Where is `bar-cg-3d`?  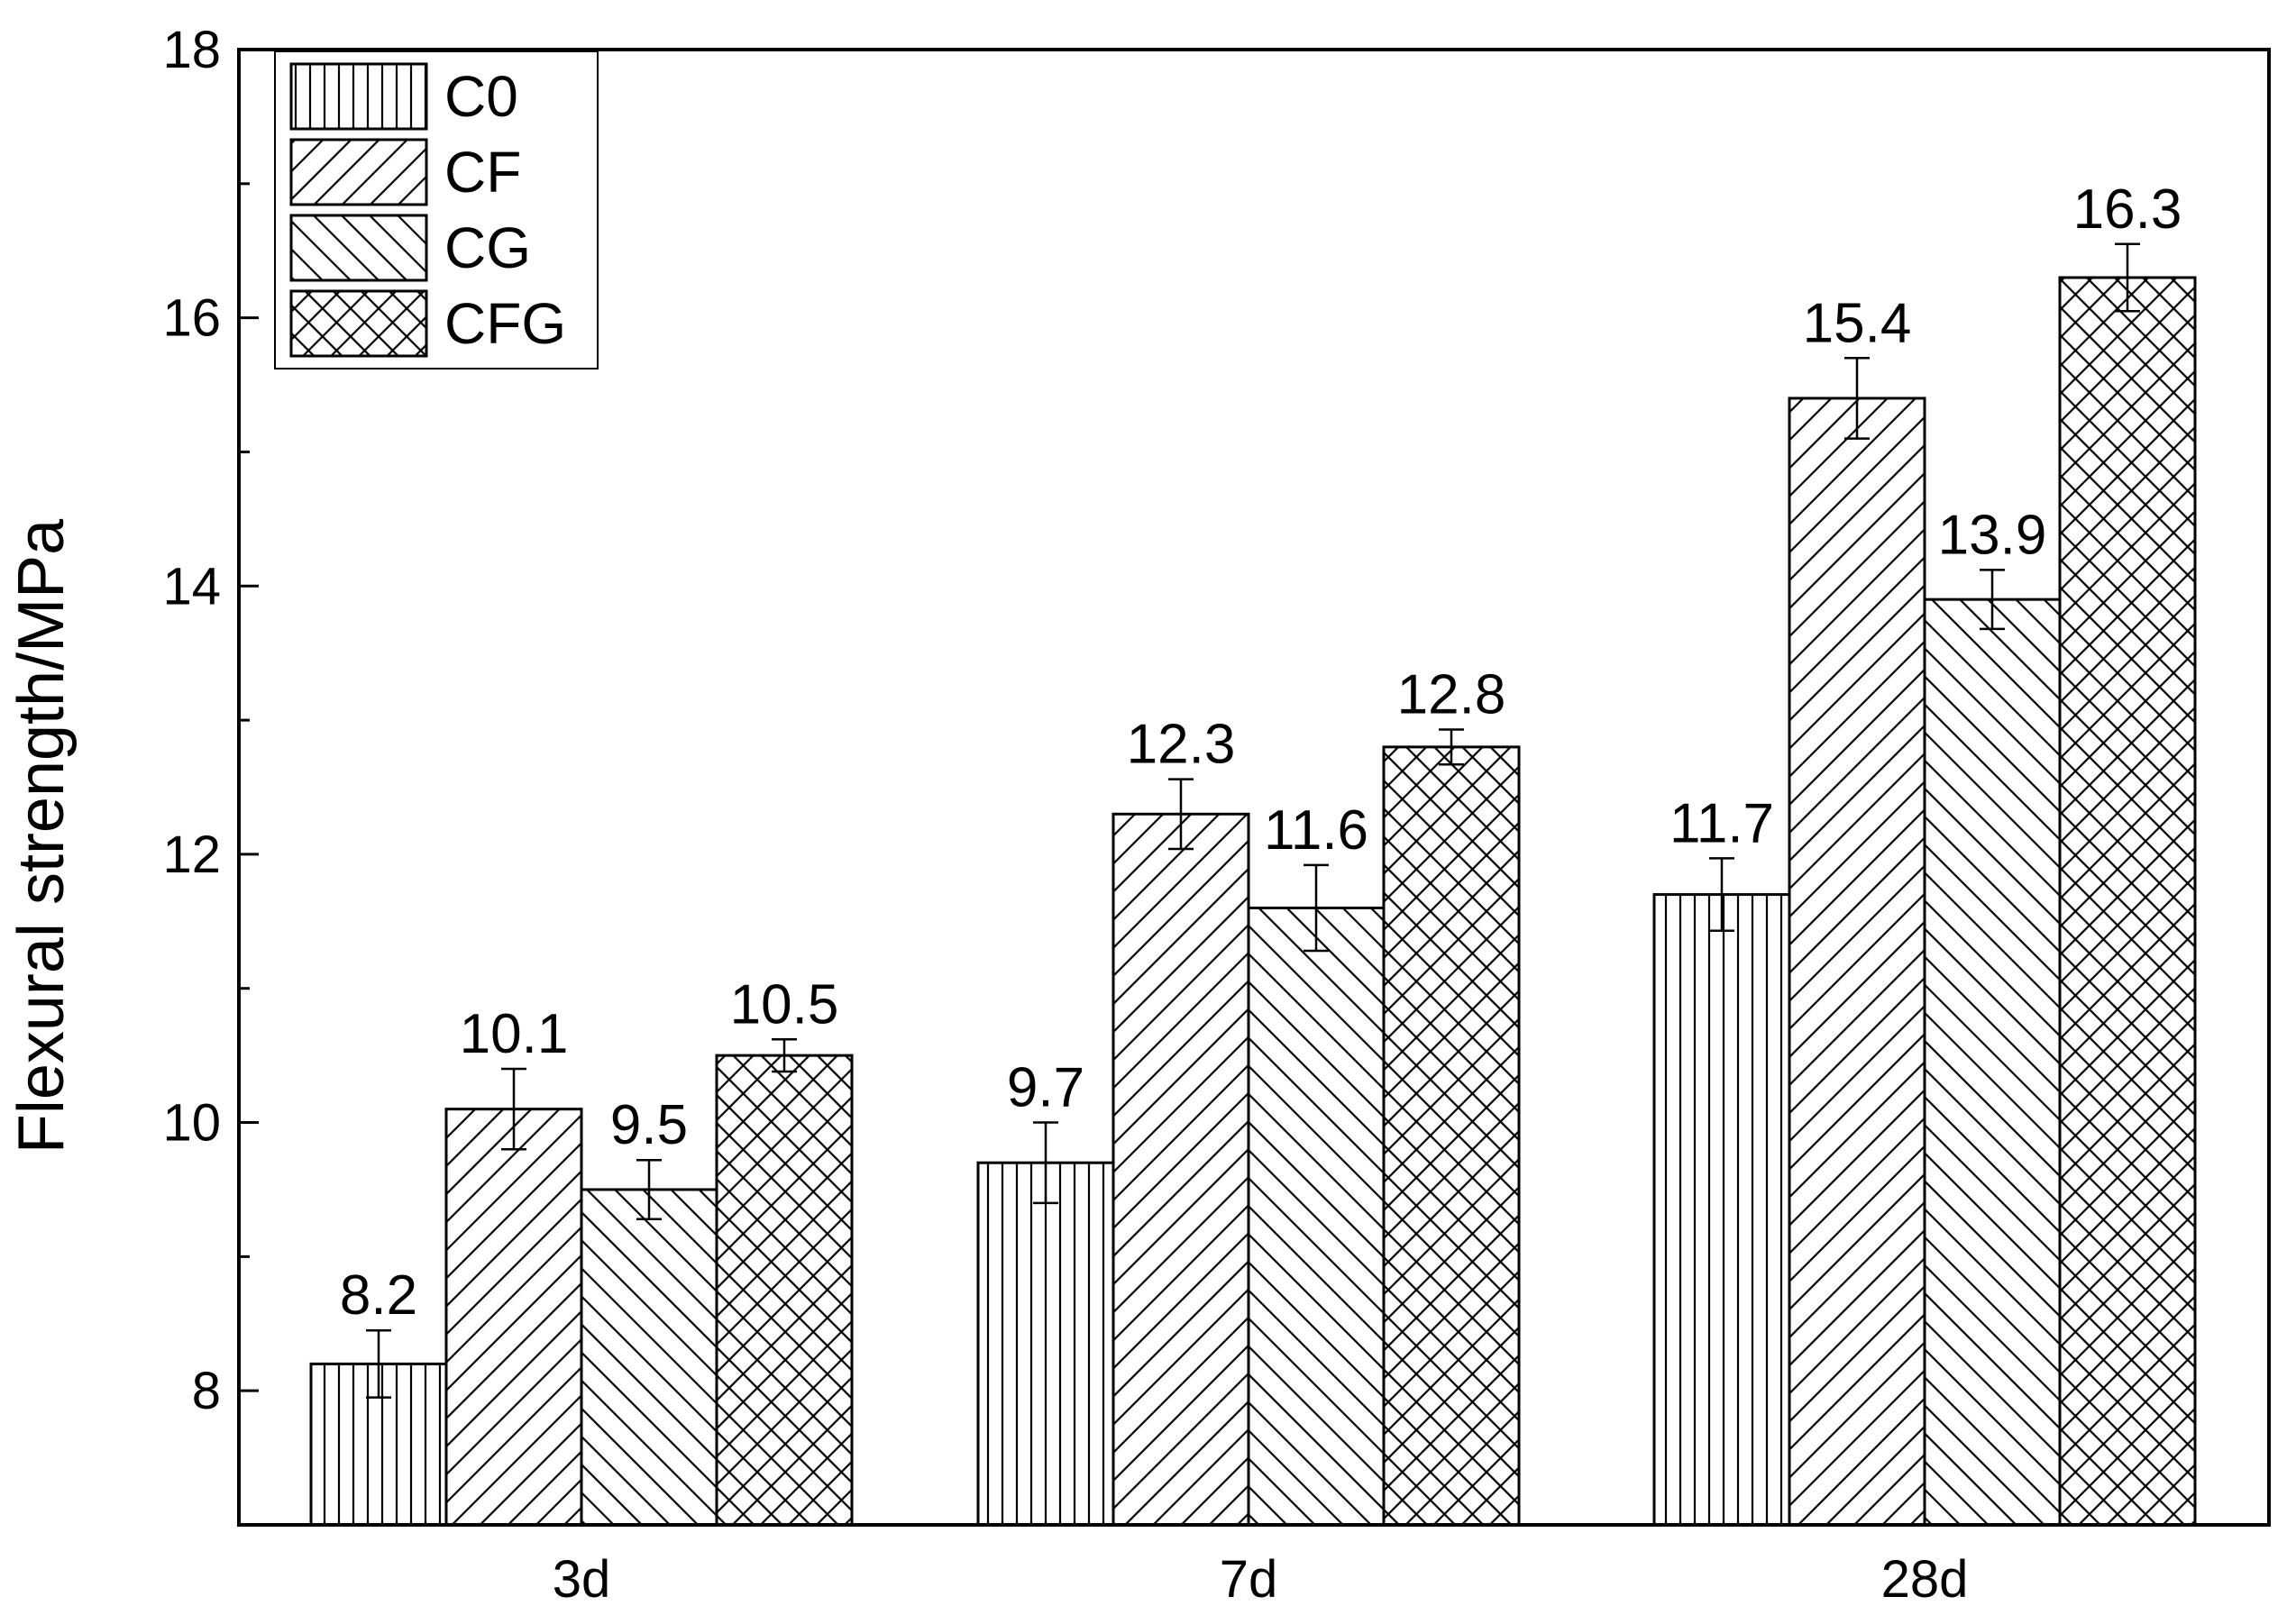
bar-cg-3d is located at coordinates (649, 1357).